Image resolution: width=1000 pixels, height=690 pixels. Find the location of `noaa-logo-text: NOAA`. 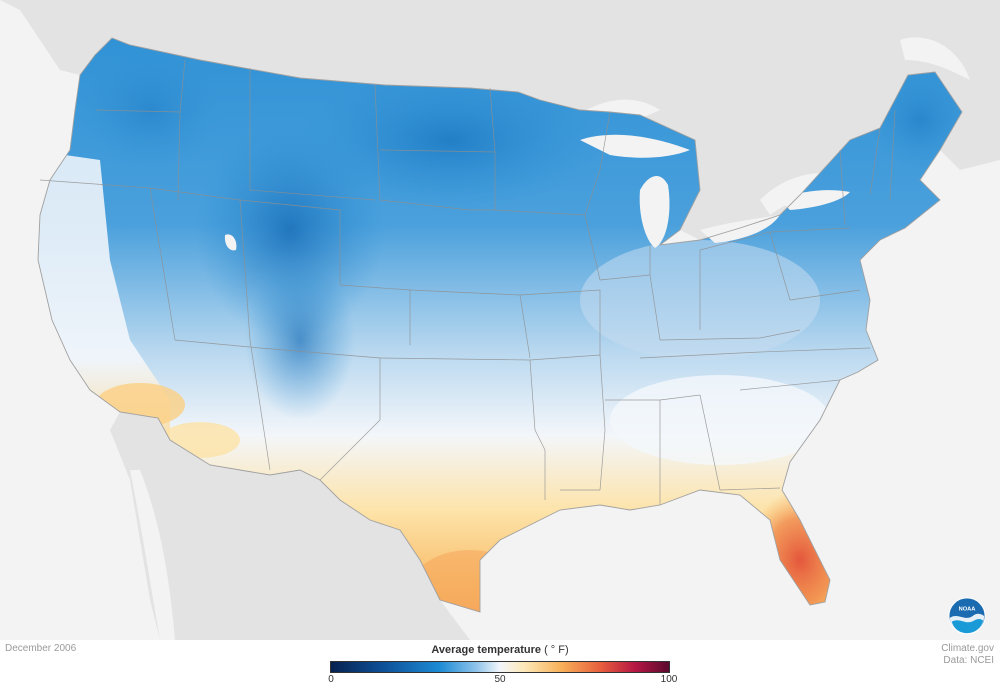

noaa-logo-text: NOAA is located at coordinates (967, 609).